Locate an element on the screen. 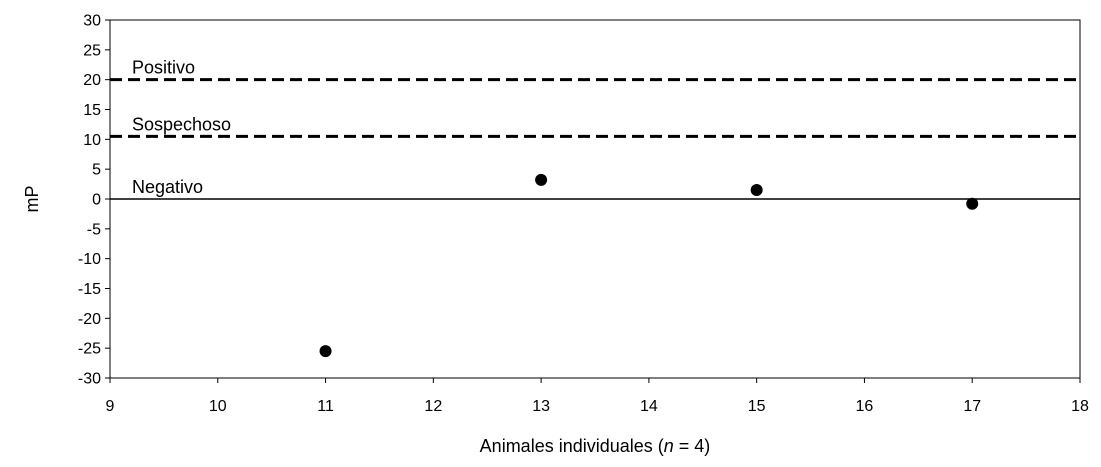  x-axis-title: Animales individuales (n = 4) is located at coordinates (595, 446).